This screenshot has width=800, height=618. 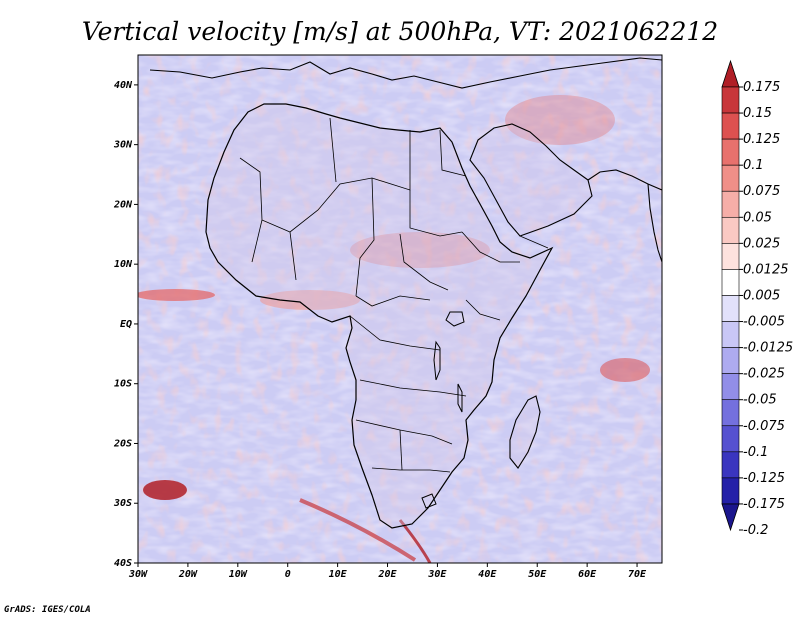 What do you see at coordinates (238, 574) in the screenshot?
I see `x-tick-label: 10W` at bounding box center [238, 574].